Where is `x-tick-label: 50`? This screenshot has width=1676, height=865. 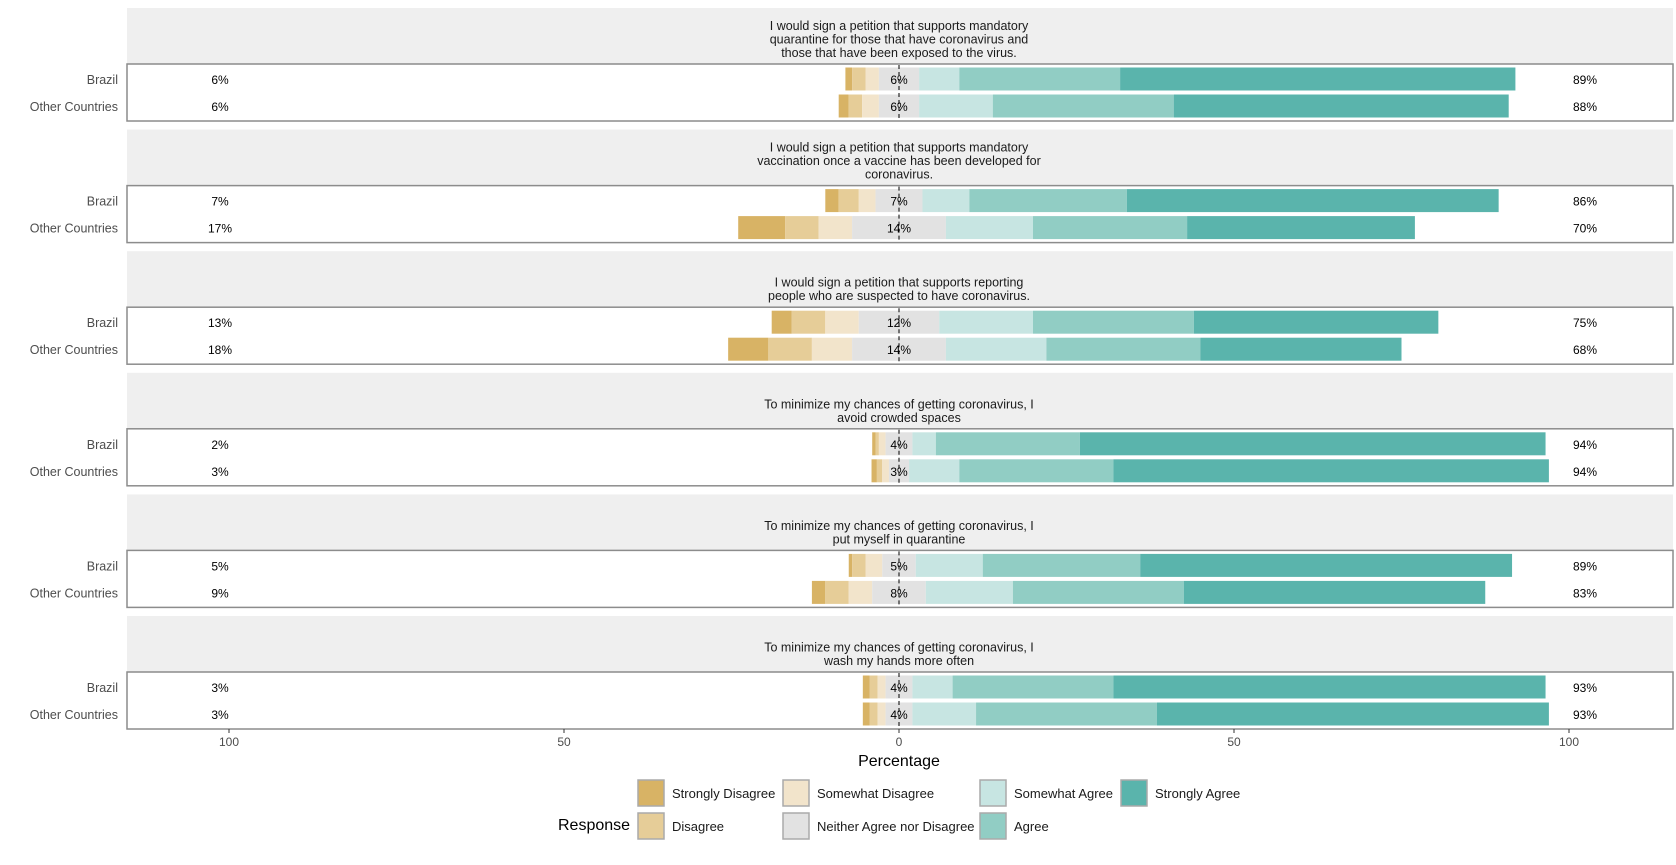
x-tick-label: 50 is located at coordinates (564, 742).